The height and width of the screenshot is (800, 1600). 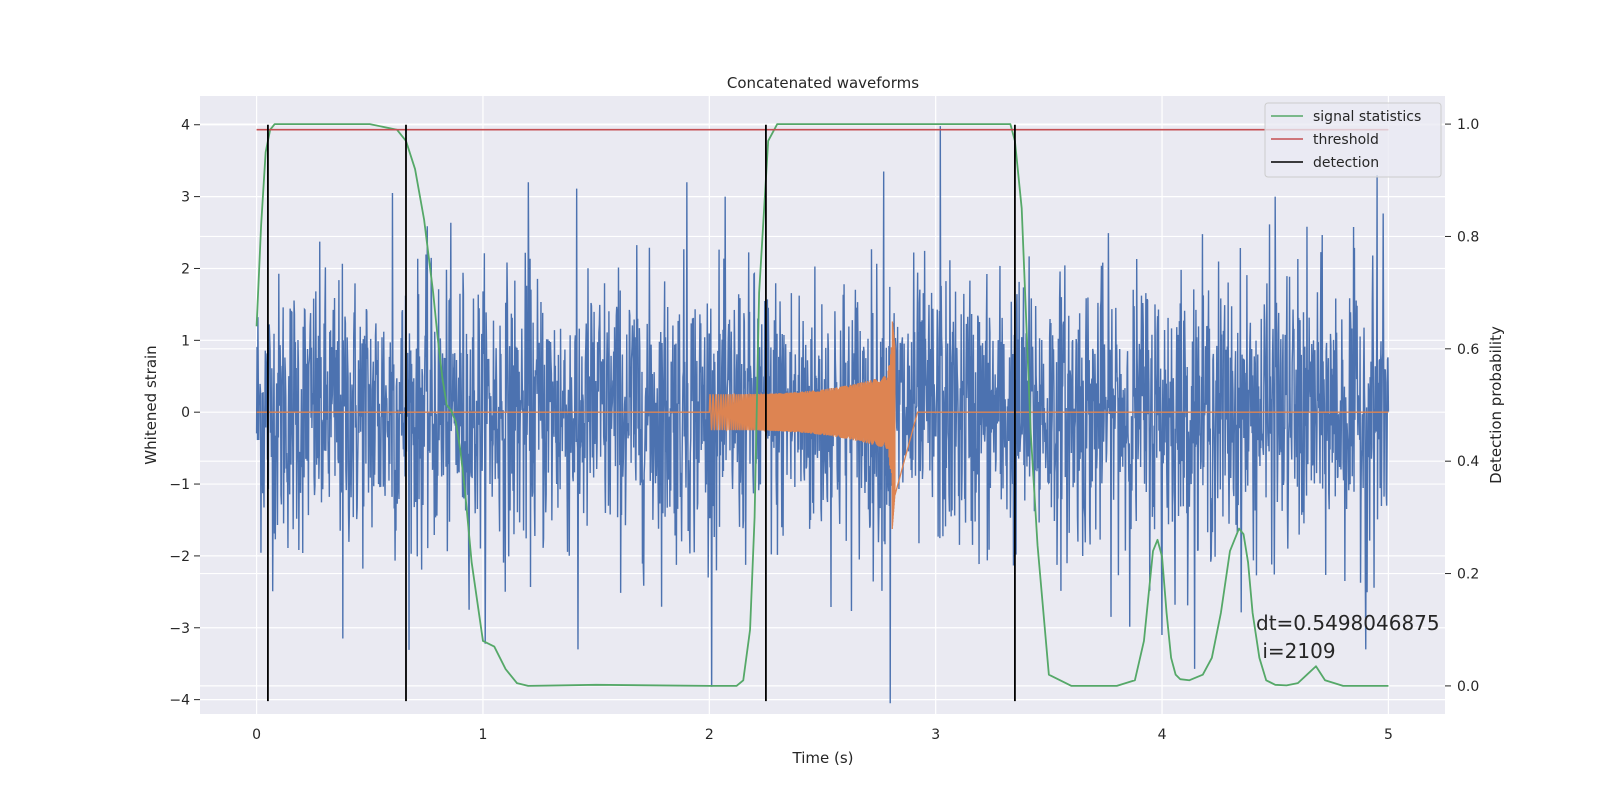 I want to click on legend-label-detection: detection, so click(x=1346, y=163).